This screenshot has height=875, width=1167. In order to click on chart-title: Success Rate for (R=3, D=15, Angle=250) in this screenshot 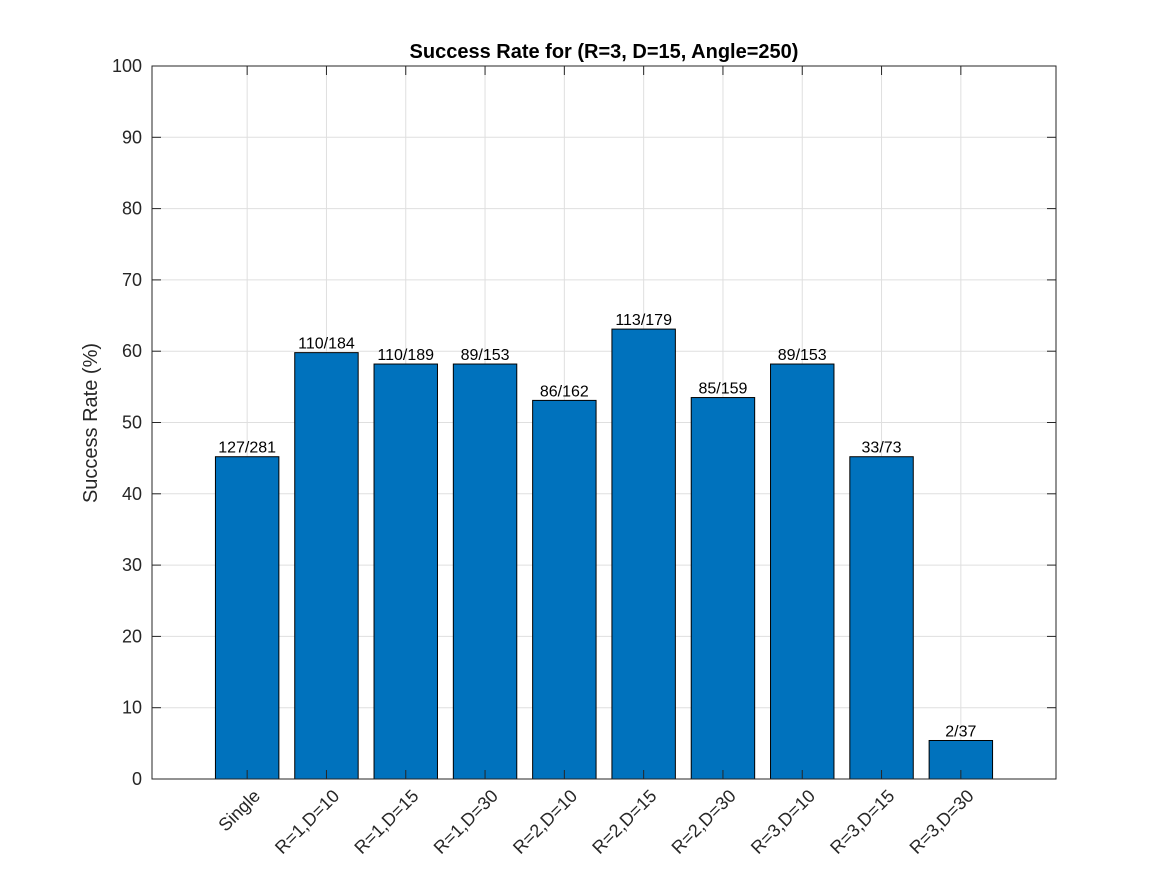, I will do `click(604, 52)`.